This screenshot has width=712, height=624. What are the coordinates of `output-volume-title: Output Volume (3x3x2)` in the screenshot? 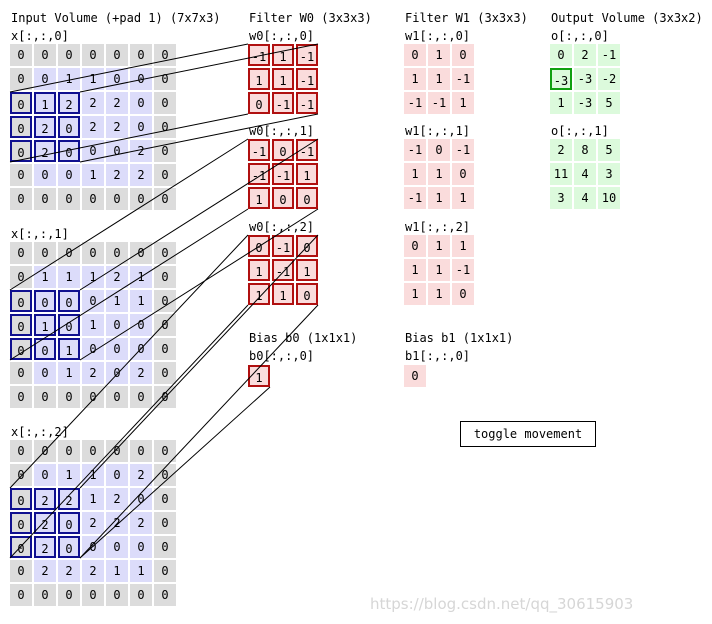 It's located at (627, 18).